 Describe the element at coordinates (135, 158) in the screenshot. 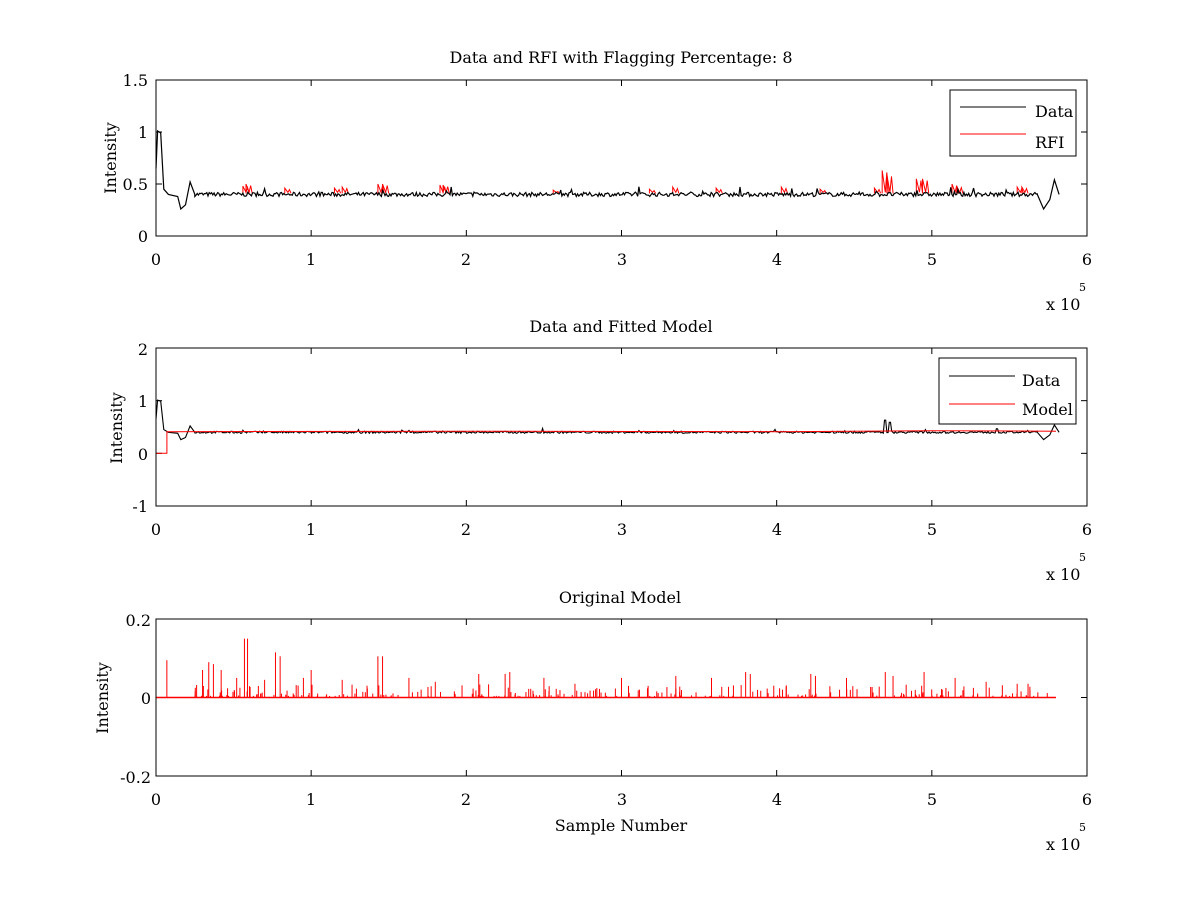

I see `panel-1-y-ticks: 0 0.5 1 1.5` at that location.